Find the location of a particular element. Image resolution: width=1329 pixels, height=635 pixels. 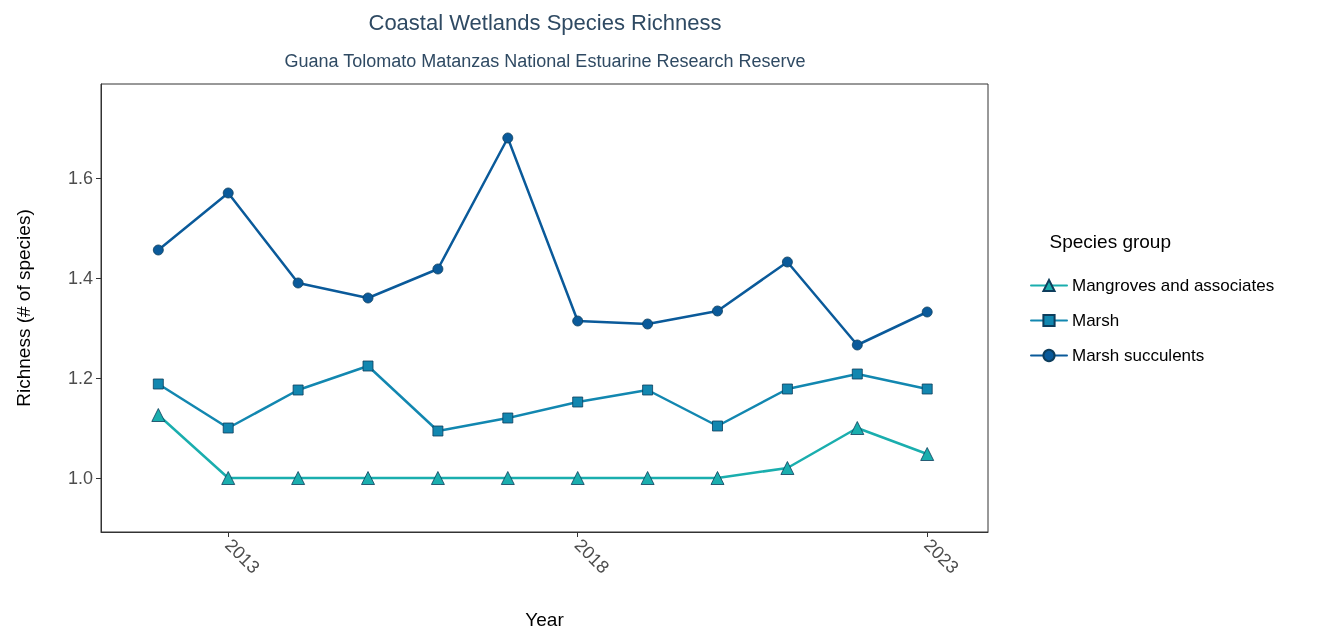

y-tick-label: 1.6 is located at coordinates (80, 178).